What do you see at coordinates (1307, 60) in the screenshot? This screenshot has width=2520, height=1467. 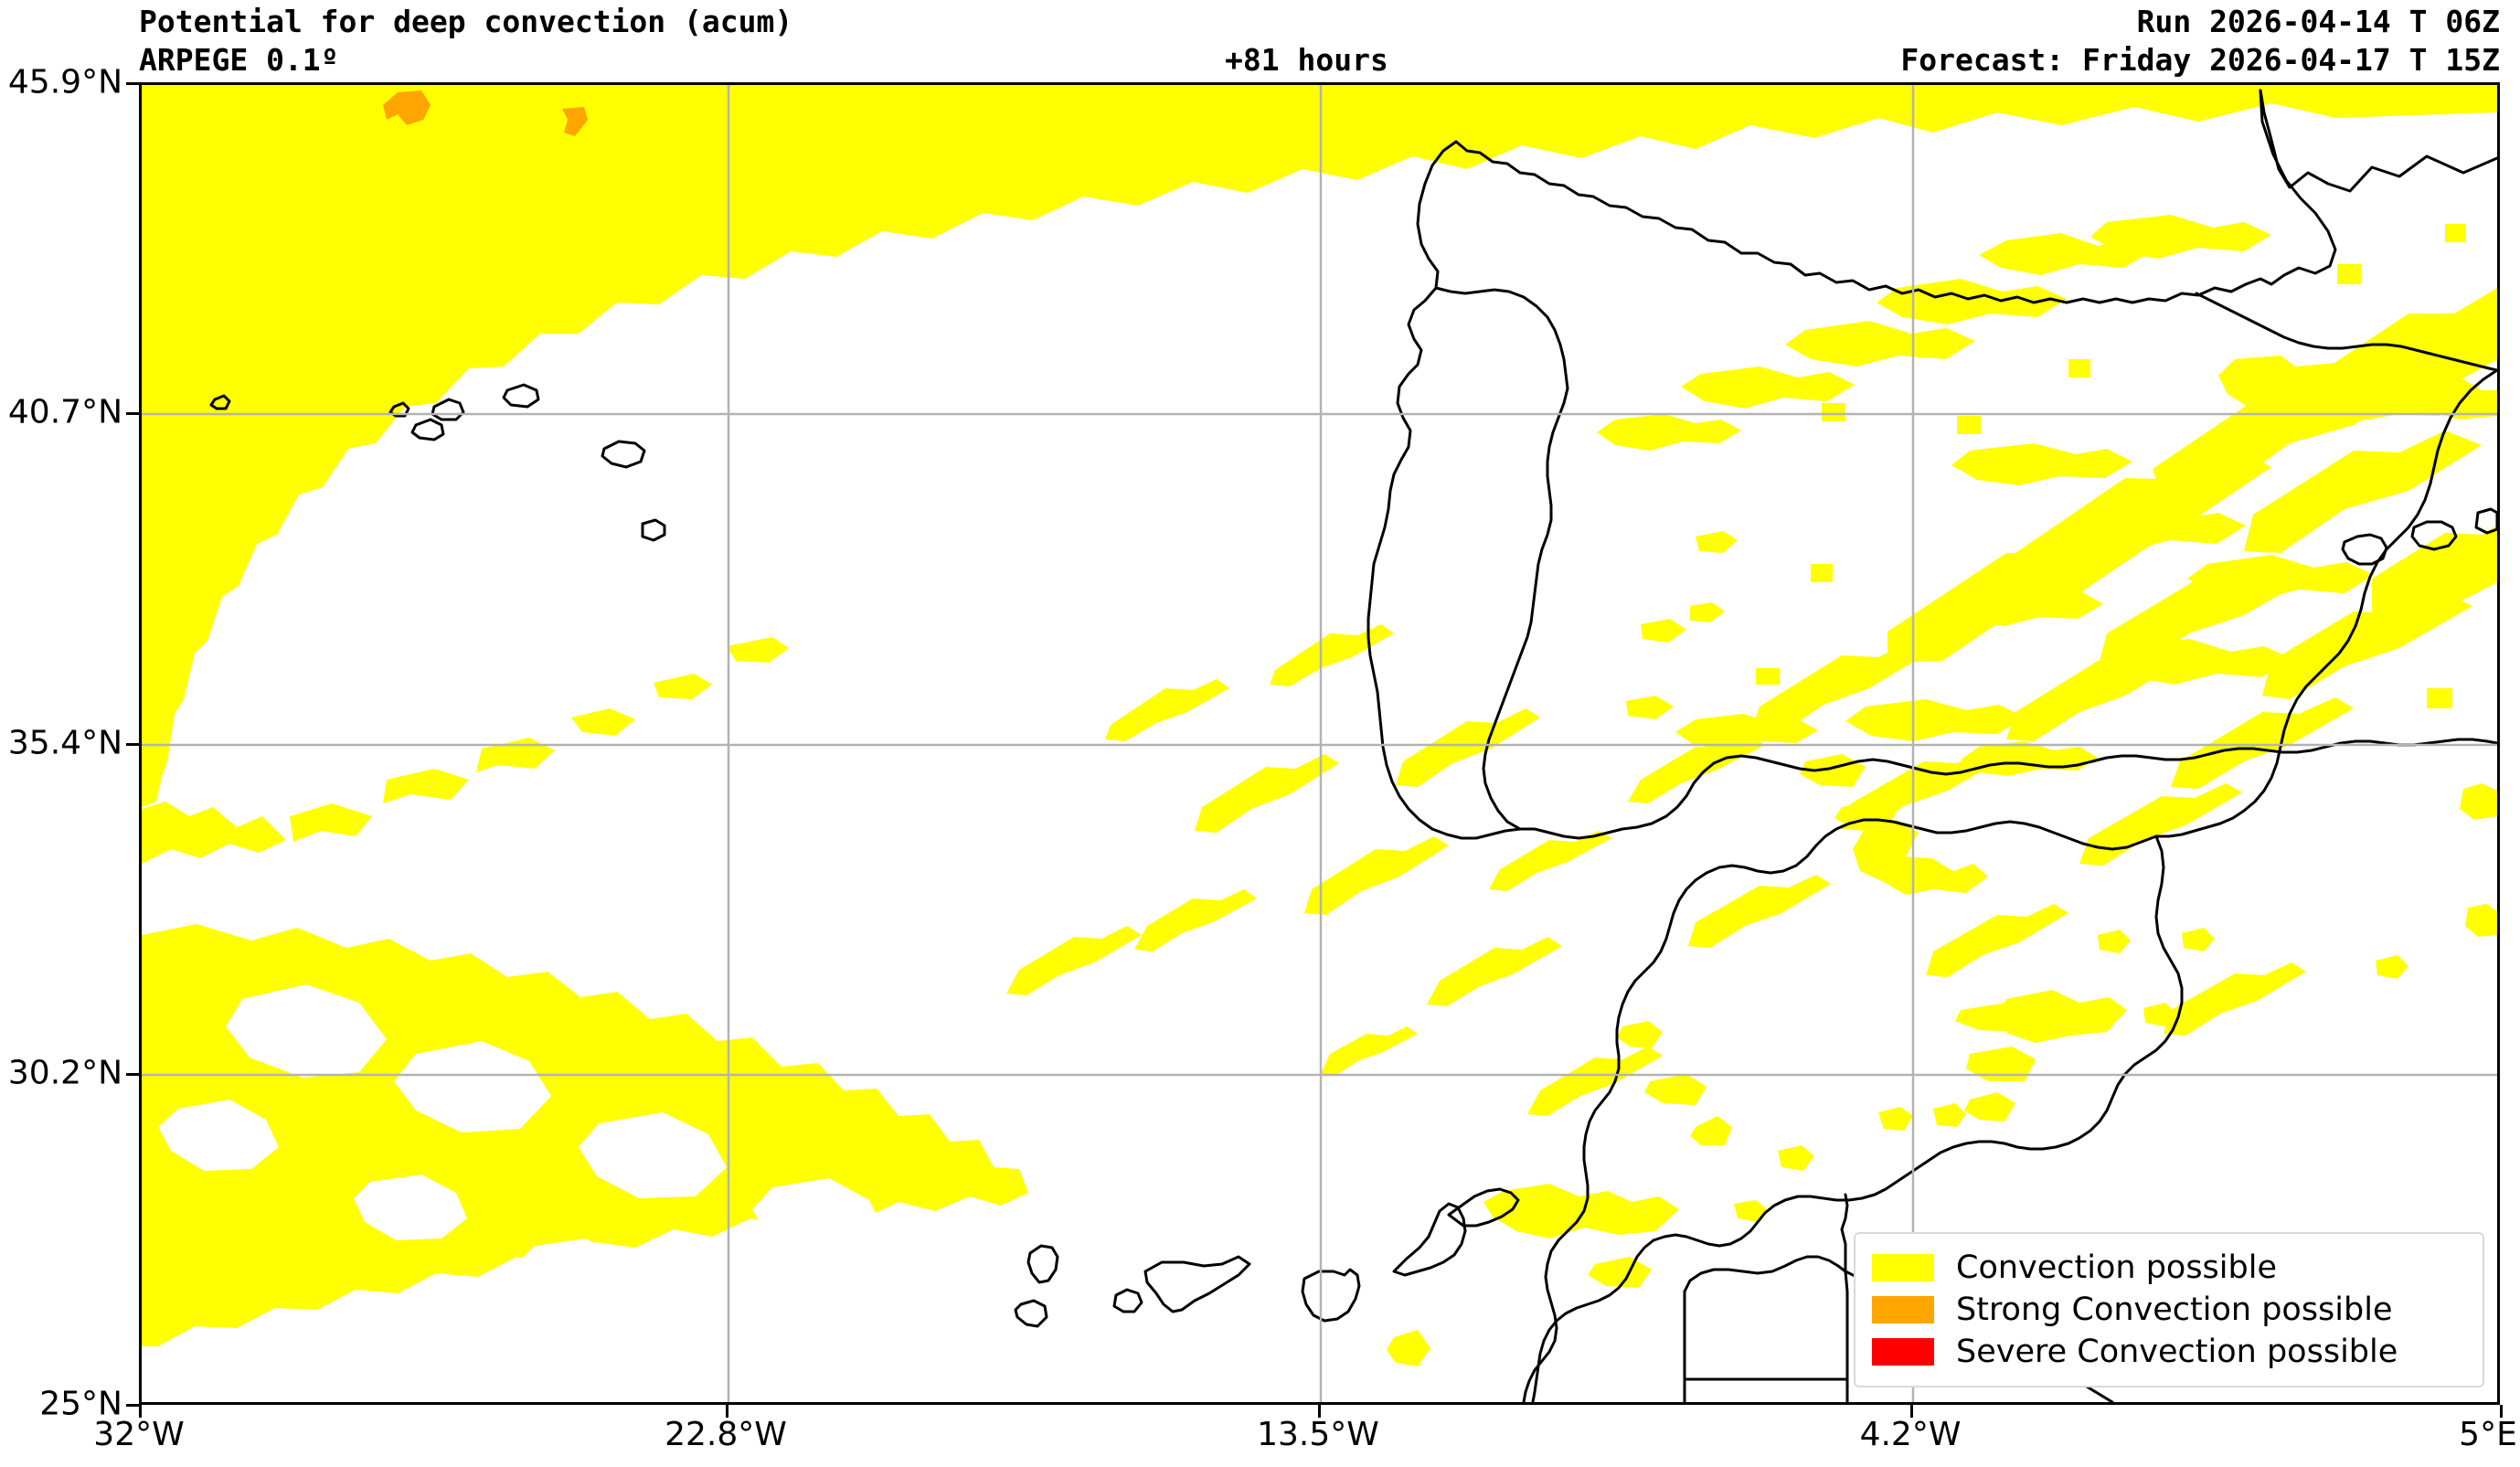 I see `forecast-hours-label: +81 hours` at bounding box center [1307, 60].